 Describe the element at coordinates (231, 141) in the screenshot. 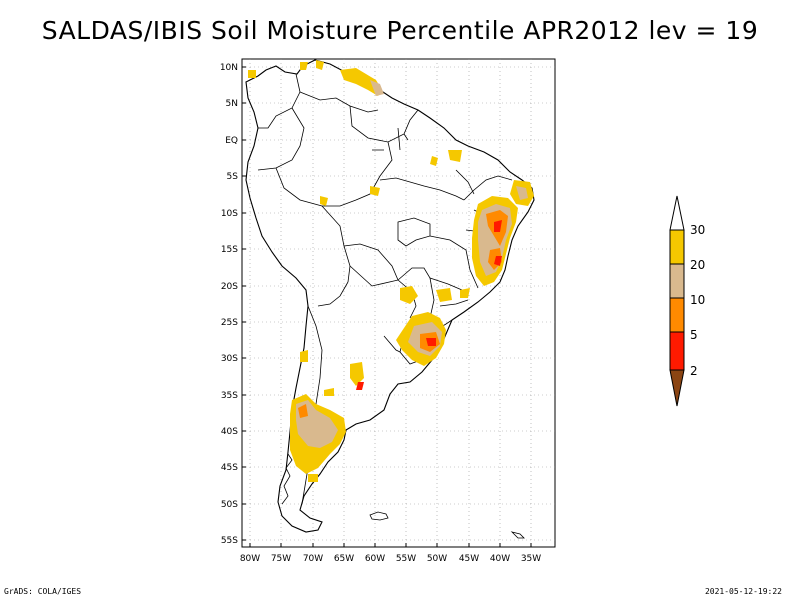

I see `latitude-label: EQ` at that location.